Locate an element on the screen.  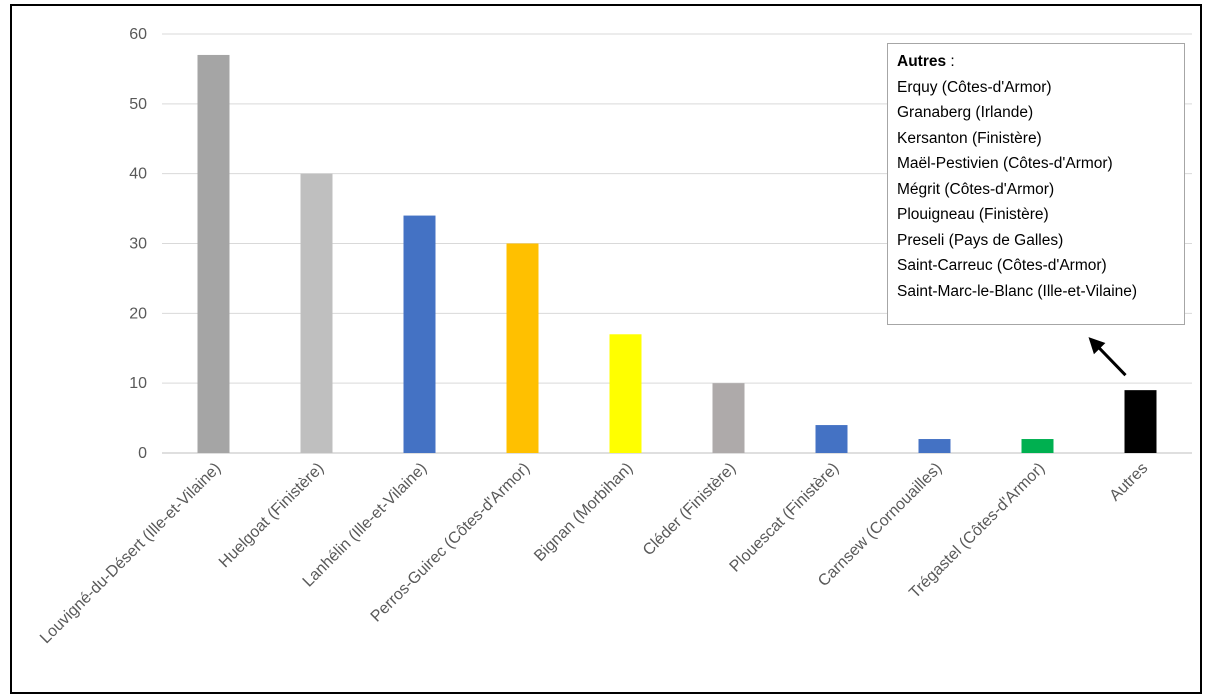
x-category-label: Huelgoat (Finistère) is located at coordinates (271, 515).